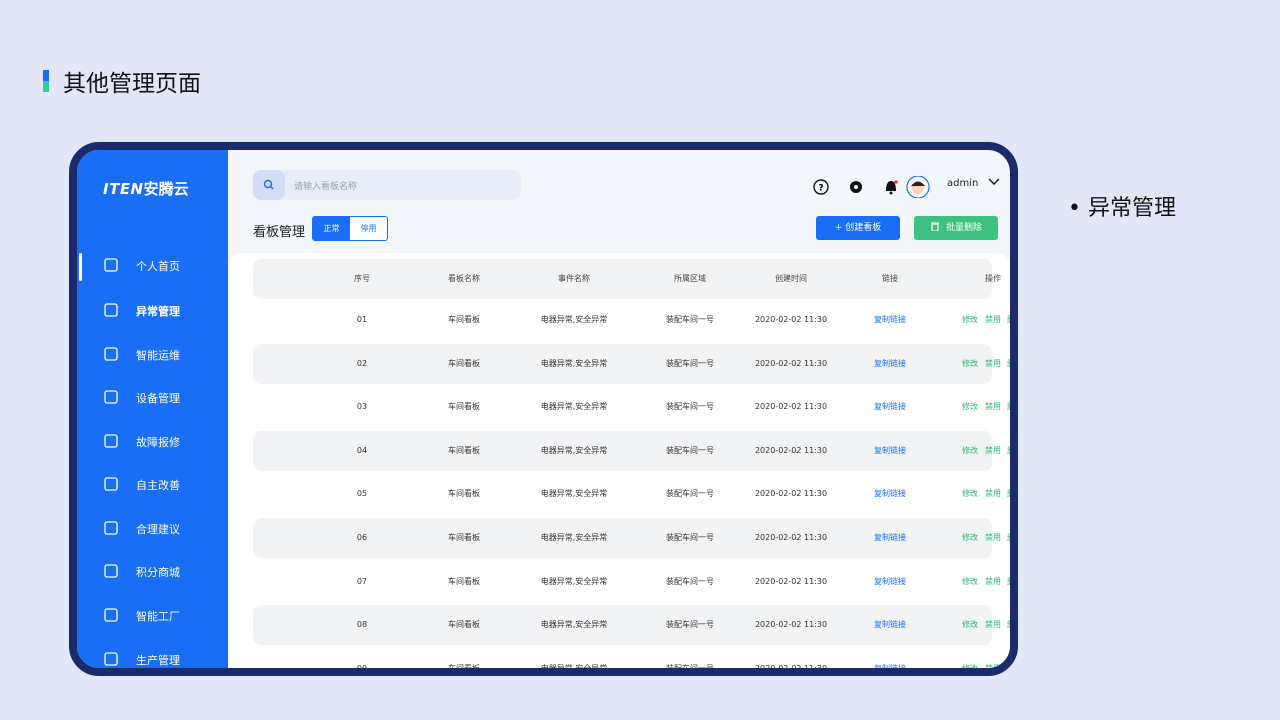 The width and height of the screenshot is (1280, 720). I want to click on user-name: admin, so click(973, 183).